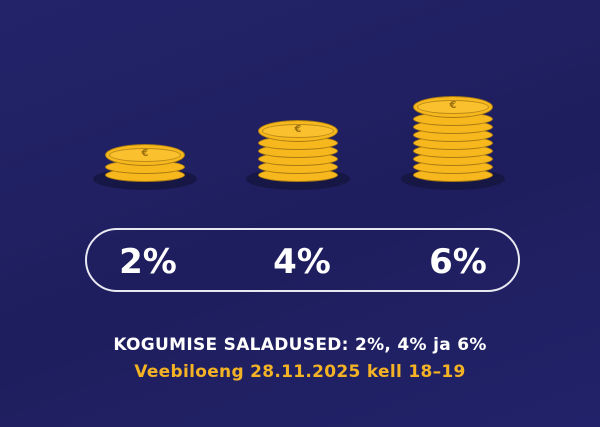 This screenshot has height=427, width=600. I want to click on headline: KOGUMISE SALADUSED: 2%, 4% ja 6%, so click(300, 345).